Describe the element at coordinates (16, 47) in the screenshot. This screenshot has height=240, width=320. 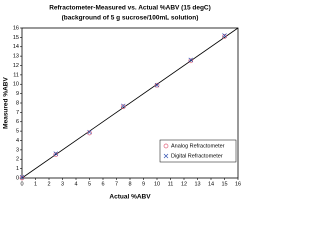
I see `y-tick-label: 14` at that location.